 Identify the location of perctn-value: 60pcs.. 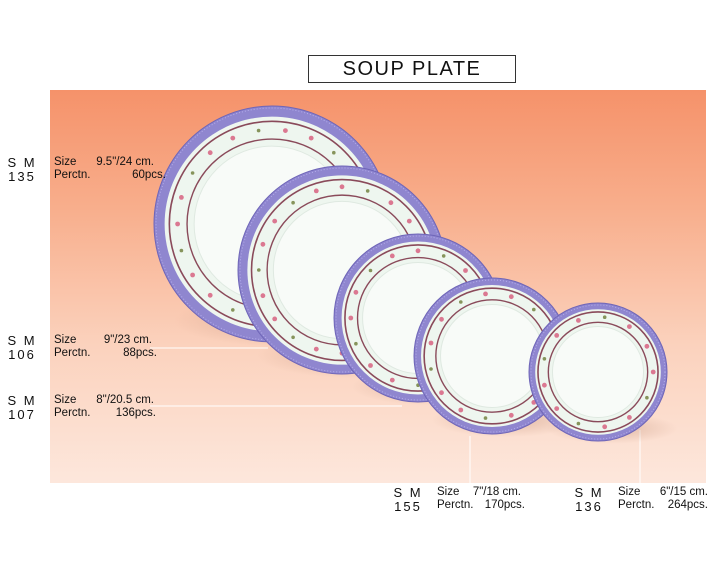
(149, 175).